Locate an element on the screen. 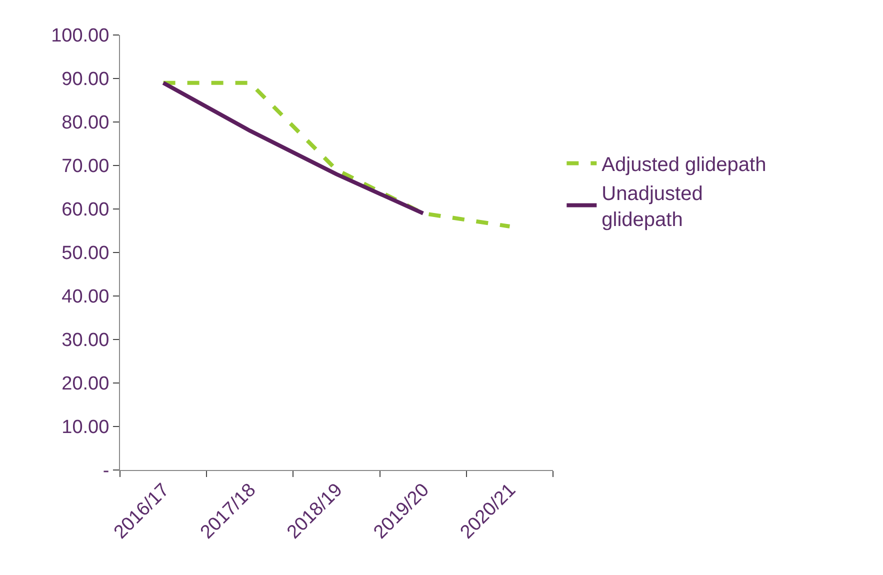 Image resolution: width=883 pixels, height=575 pixels. y-tick-label: 30.00 is located at coordinates (86, 341).